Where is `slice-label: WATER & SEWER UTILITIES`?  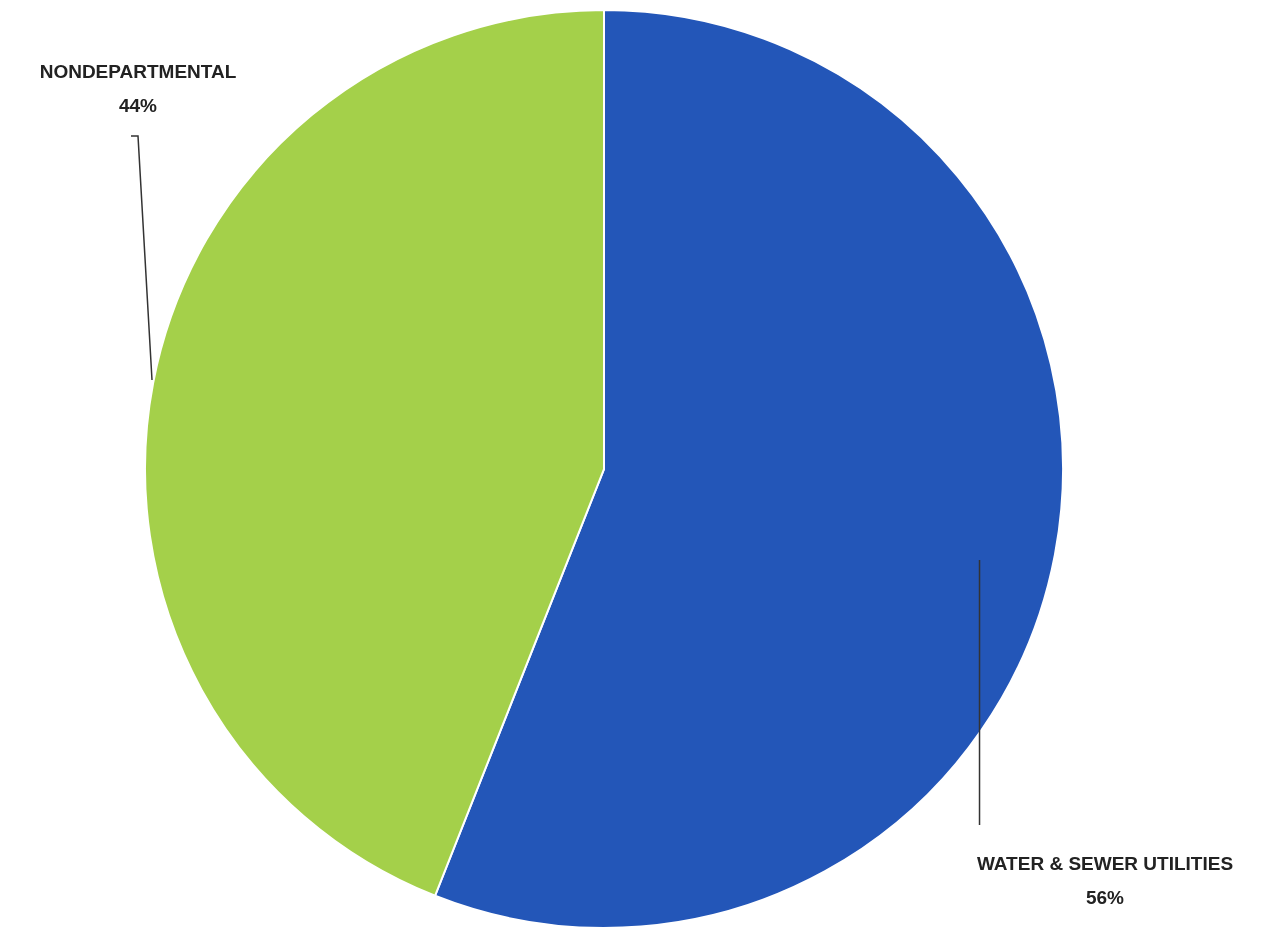
slice-label: WATER & SEWER UTILITIES is located at coordinates (1105, 863).